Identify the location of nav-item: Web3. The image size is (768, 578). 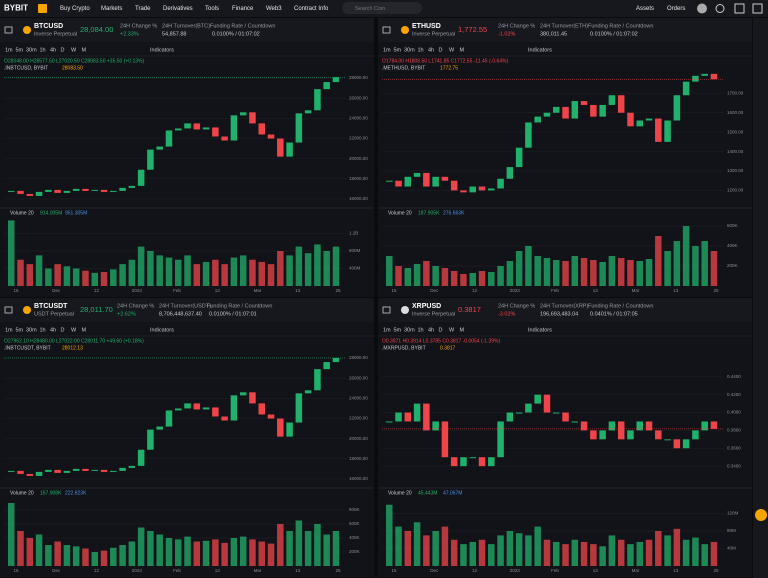
(274, 9).